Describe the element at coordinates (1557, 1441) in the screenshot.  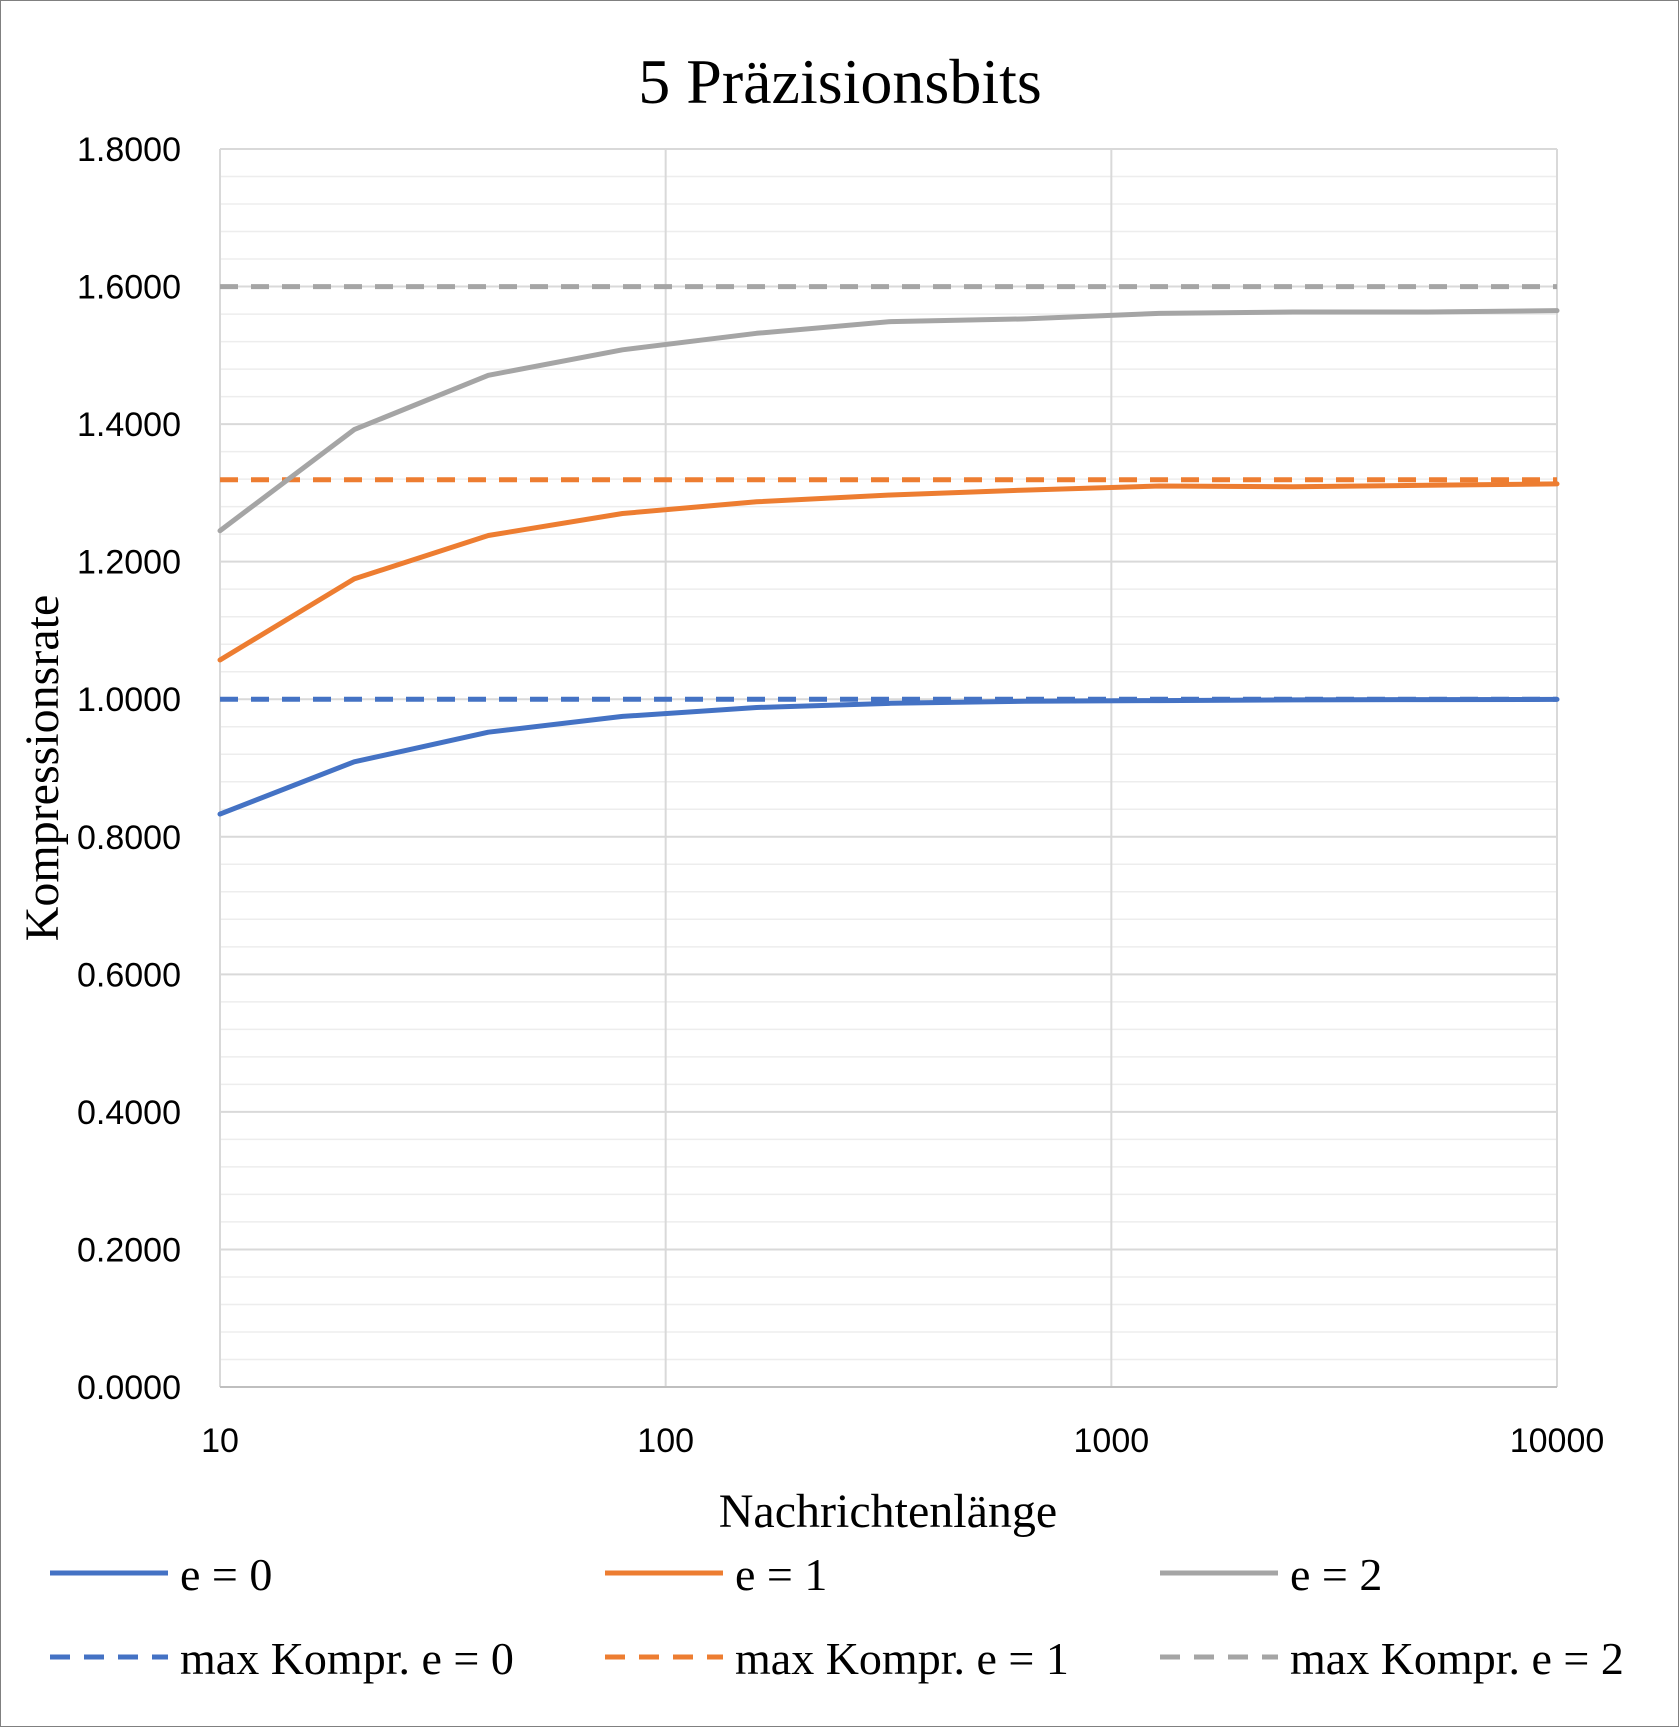
I see `x-tick-label: 10000` at that location.